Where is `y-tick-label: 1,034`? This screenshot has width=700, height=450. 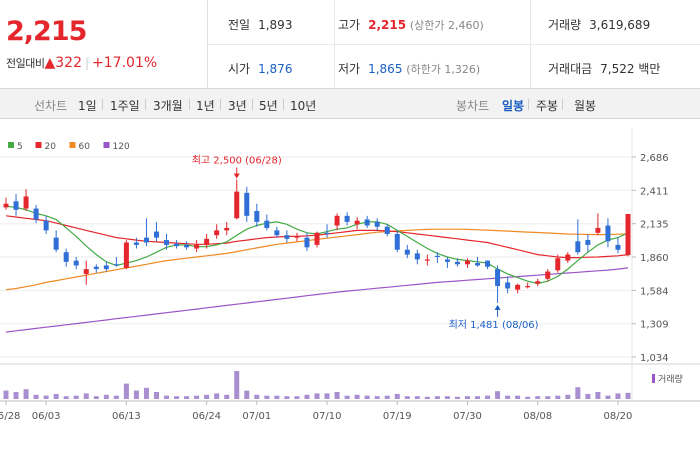
y-tick-label: 1,034 is located at coordinates (654, 358).